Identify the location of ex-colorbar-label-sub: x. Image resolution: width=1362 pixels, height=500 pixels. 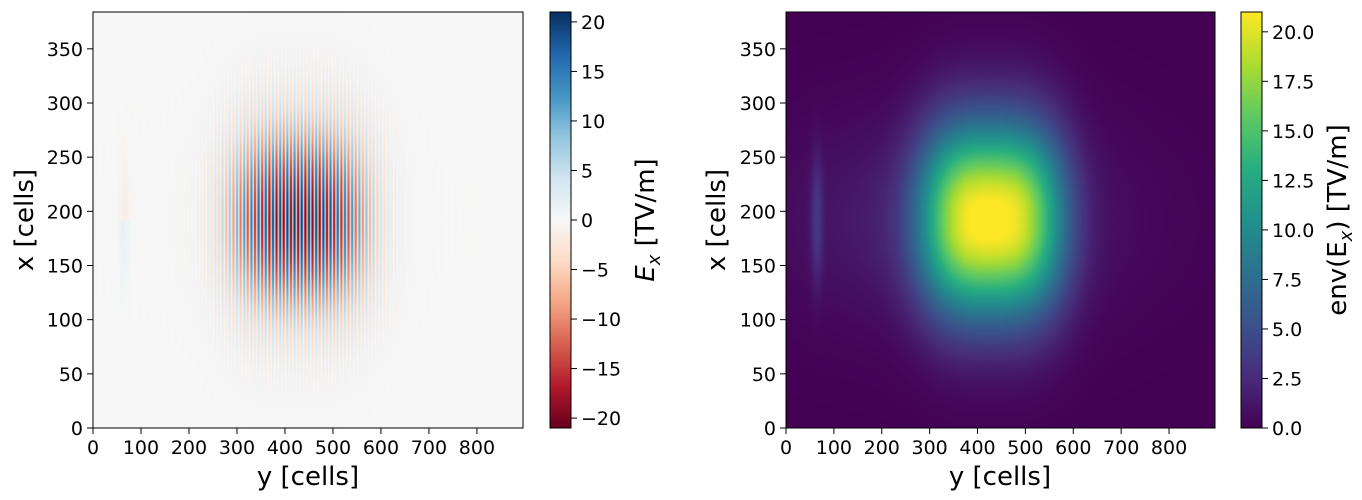
(654, 260).